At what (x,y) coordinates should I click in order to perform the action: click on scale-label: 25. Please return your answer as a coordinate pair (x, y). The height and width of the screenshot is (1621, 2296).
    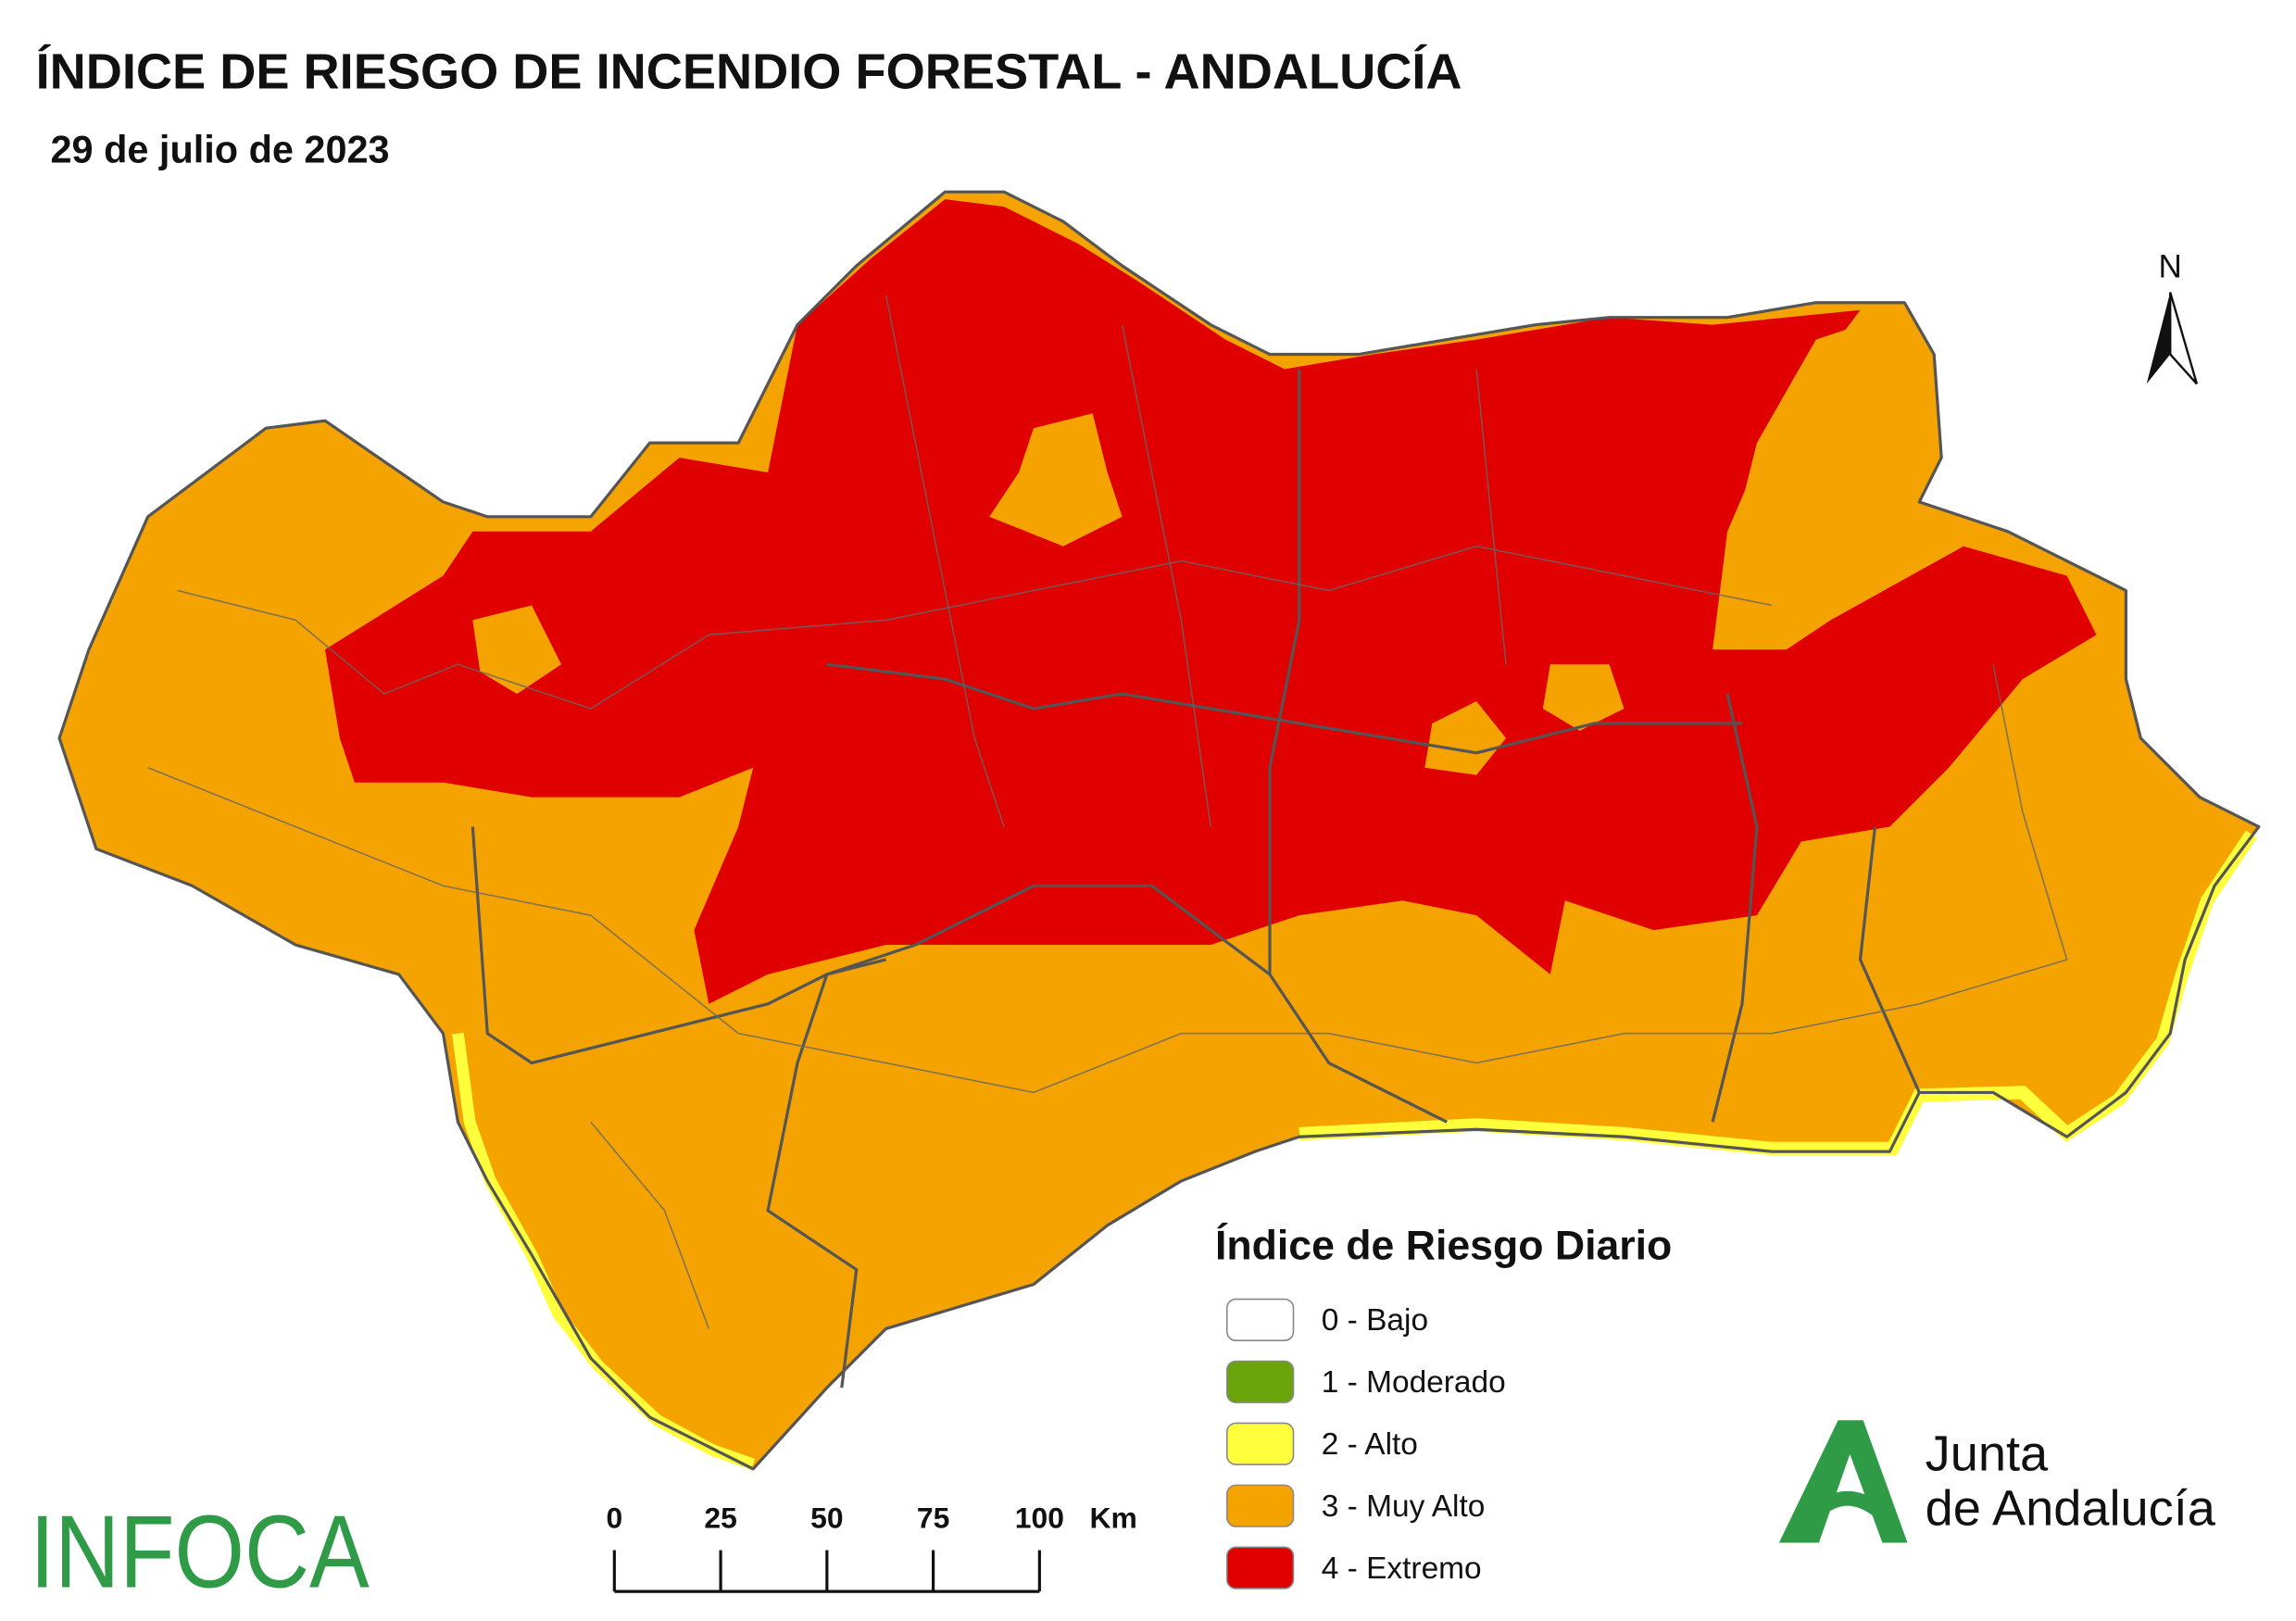
    Looking at the image, I should click on (720, 1518).